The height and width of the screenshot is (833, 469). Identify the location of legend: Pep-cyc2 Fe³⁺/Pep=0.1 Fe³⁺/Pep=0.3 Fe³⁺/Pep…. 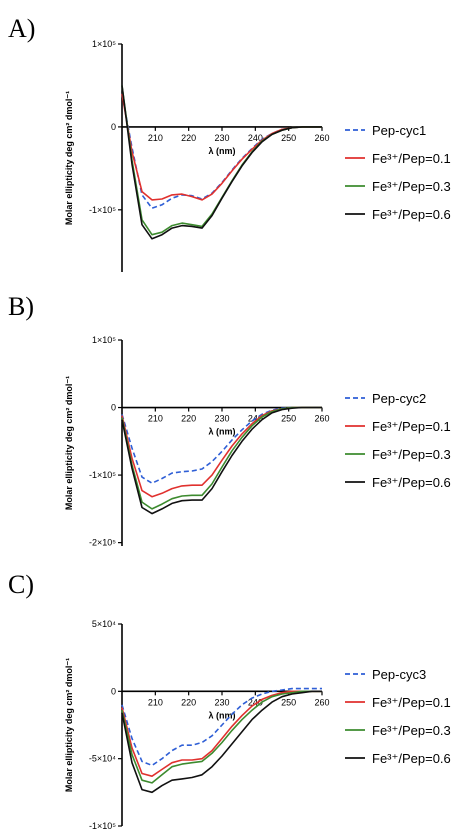
(398, 440).